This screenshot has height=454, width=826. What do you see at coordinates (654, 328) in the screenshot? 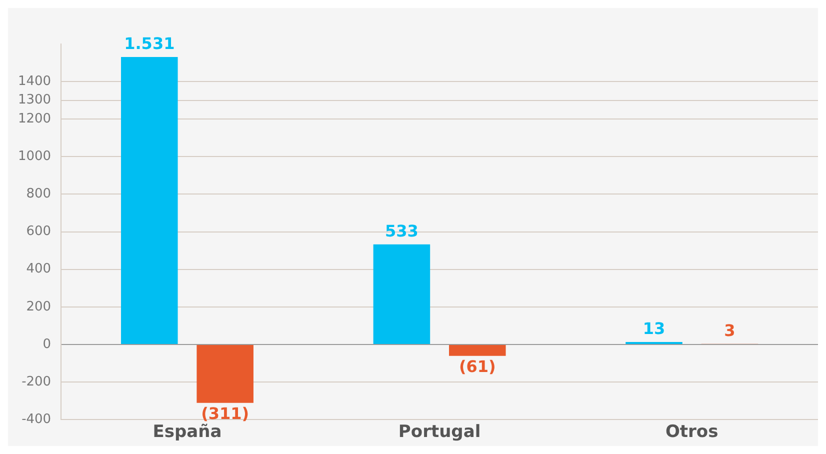
I see `data-label: 13` at bounding box center [654, 328].